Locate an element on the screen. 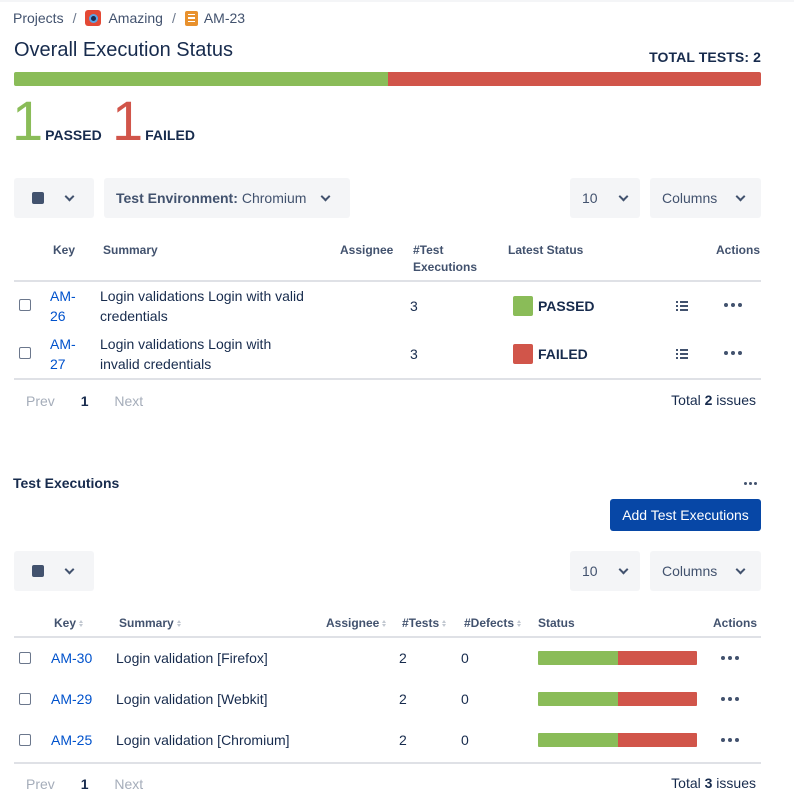 The width and height of the screenshot is (794, 807). tests-total: Total 2 issues is located at coordinates (713, 400).